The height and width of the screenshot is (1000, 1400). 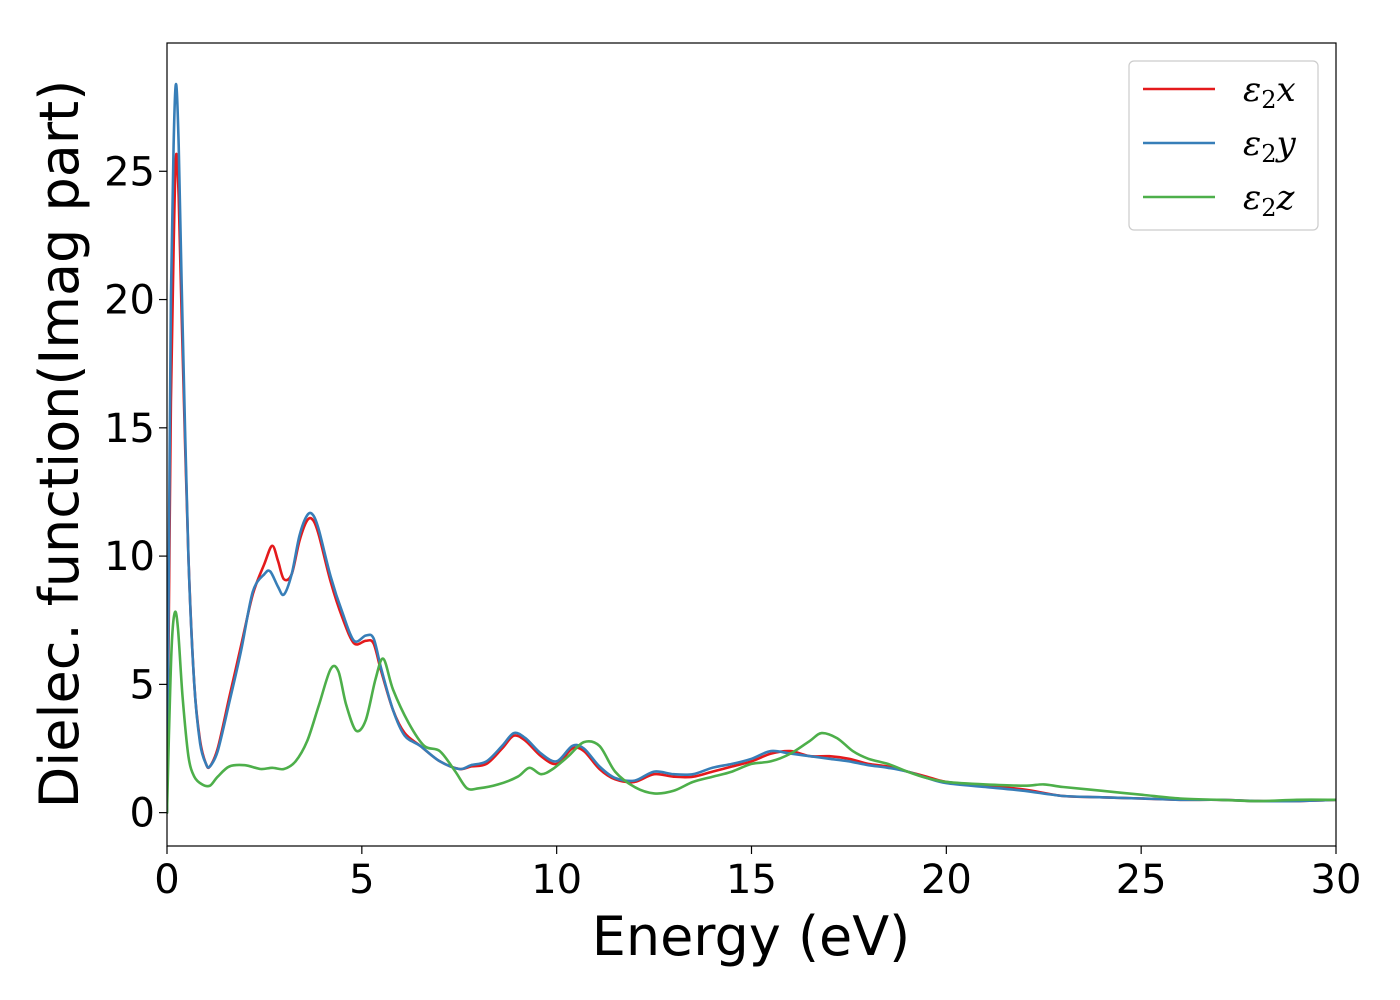 I want to click on y-tick-label: 25, so click(x=129, y=172).